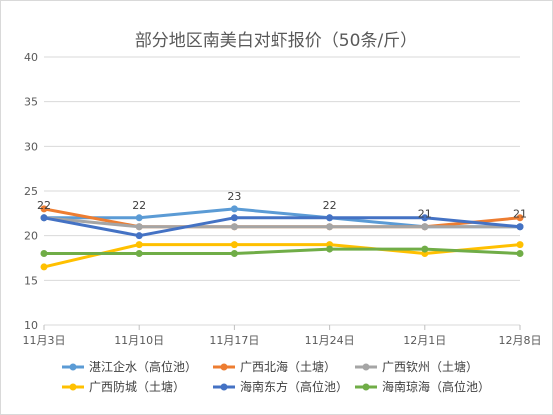 The height and width of the screenshot is (415, 553). Describe the element at coordinates (143, 366) in the screenshot. I see `legend-label: 湛江企水（高位池）` at that location.